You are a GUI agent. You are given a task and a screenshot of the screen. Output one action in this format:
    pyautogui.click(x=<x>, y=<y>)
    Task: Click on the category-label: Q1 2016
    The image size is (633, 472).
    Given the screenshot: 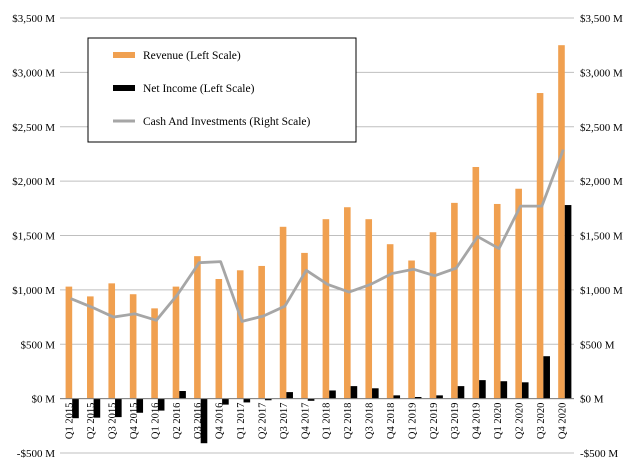 What is the action you would take?
    pyautogui.click(x=155, y=421)
    